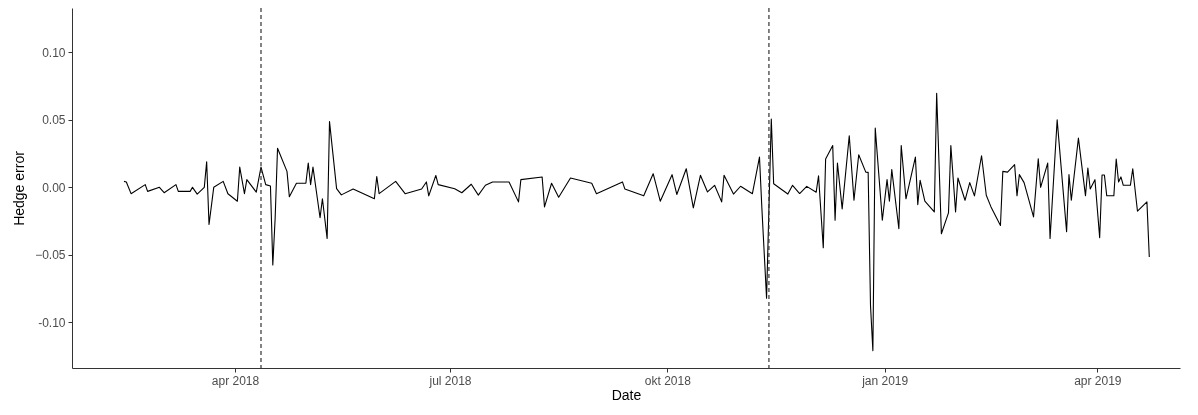 The width and height of the screenshot is (1198, 415). Describe the element at coordinates (885, 380) in the screenshot. I see `x-tick-label: jan 2019` at that location.